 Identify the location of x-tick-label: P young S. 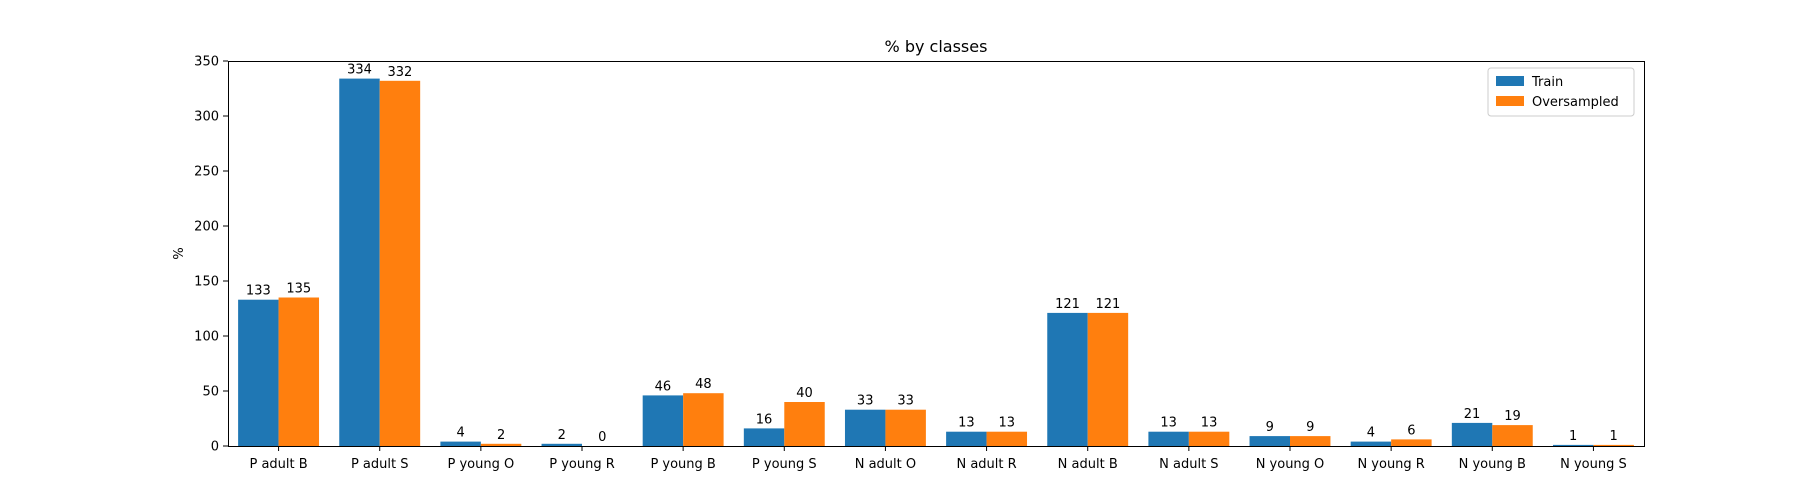
(784, 464).